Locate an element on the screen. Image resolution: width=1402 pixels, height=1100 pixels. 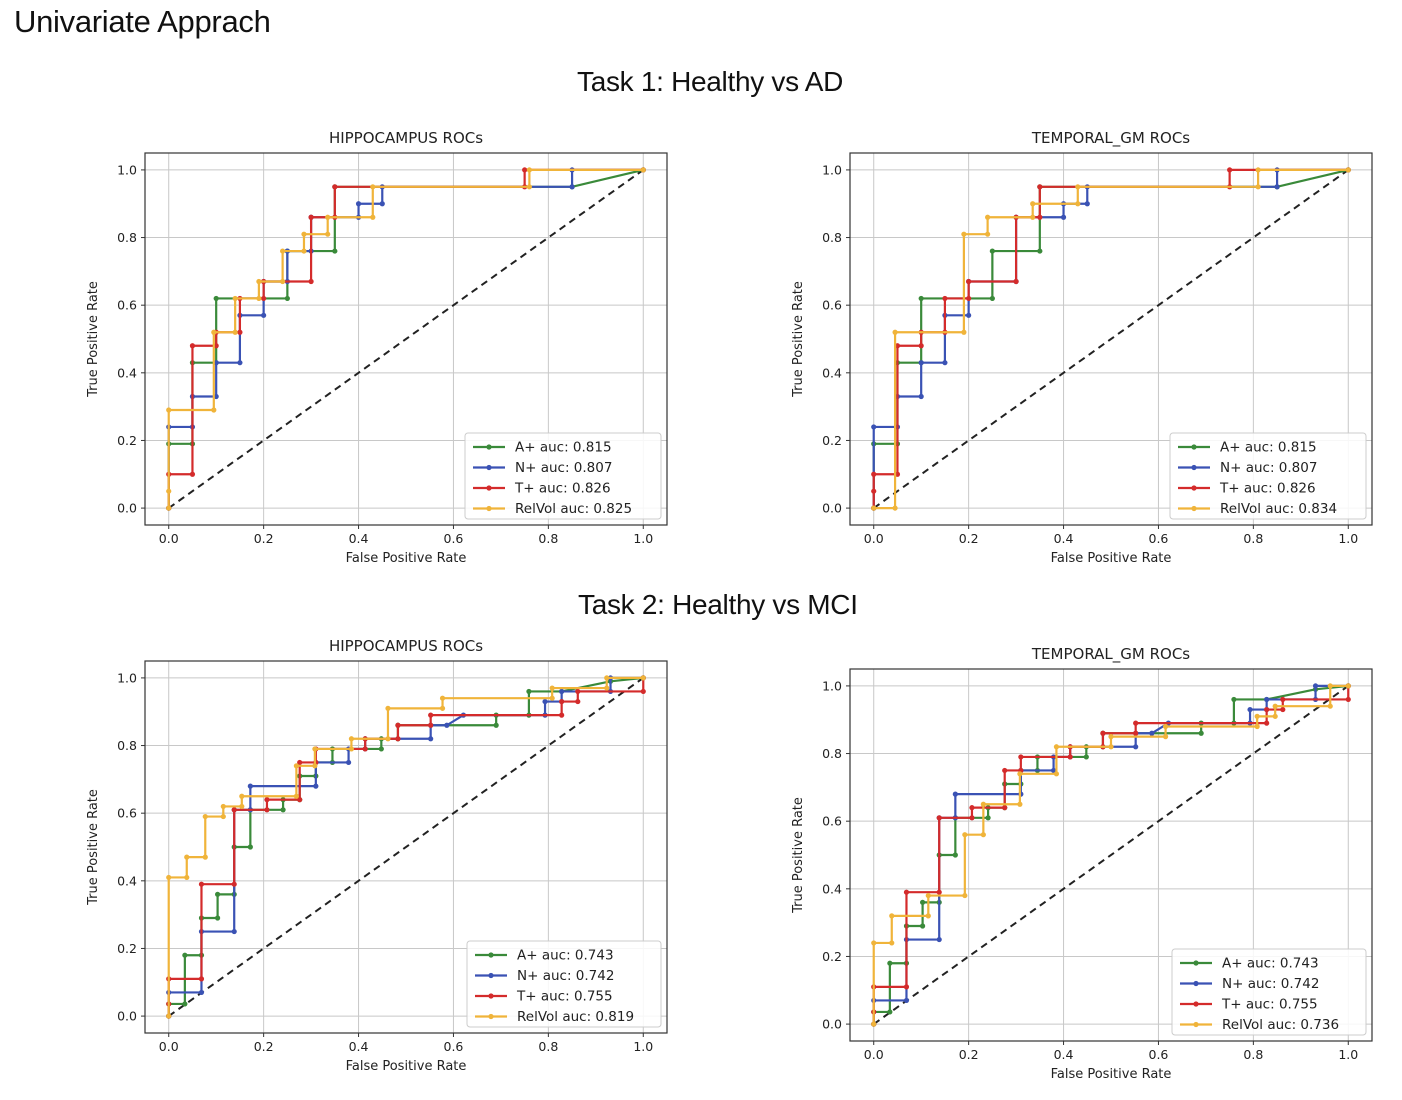
x-tick-label: 1.0 is located at coordinates (1348, 1054).